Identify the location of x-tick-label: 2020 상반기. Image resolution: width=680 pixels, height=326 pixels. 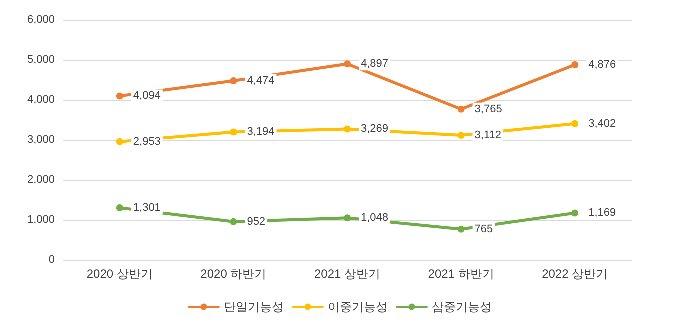
(119, 274).